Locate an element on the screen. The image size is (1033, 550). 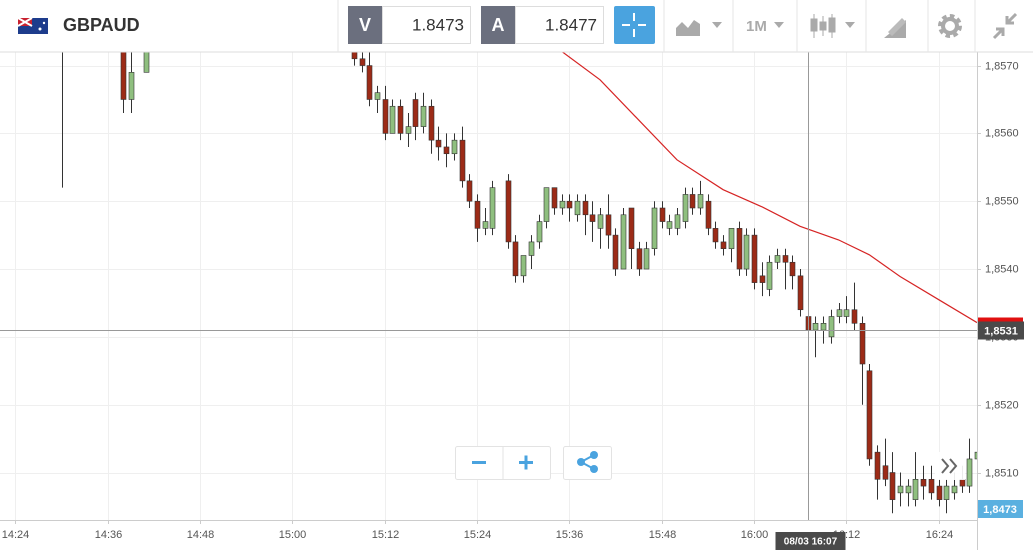
x-tick-label: 15:24 is located at coordinates (478, 535).